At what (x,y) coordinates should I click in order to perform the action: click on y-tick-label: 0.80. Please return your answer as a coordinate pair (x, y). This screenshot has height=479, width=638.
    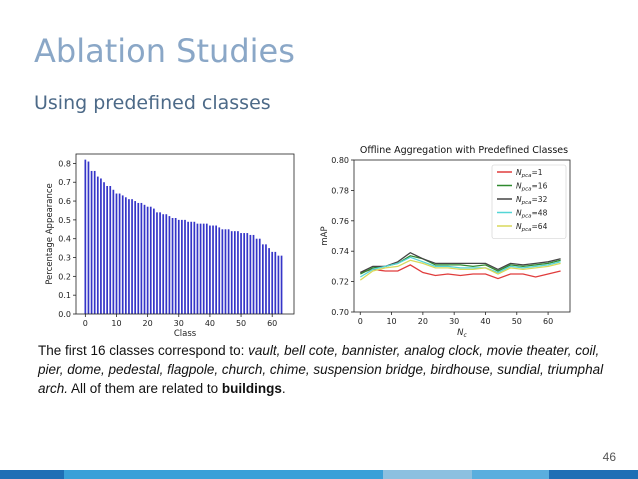
    Looking at the image, I should click on (340, 160).